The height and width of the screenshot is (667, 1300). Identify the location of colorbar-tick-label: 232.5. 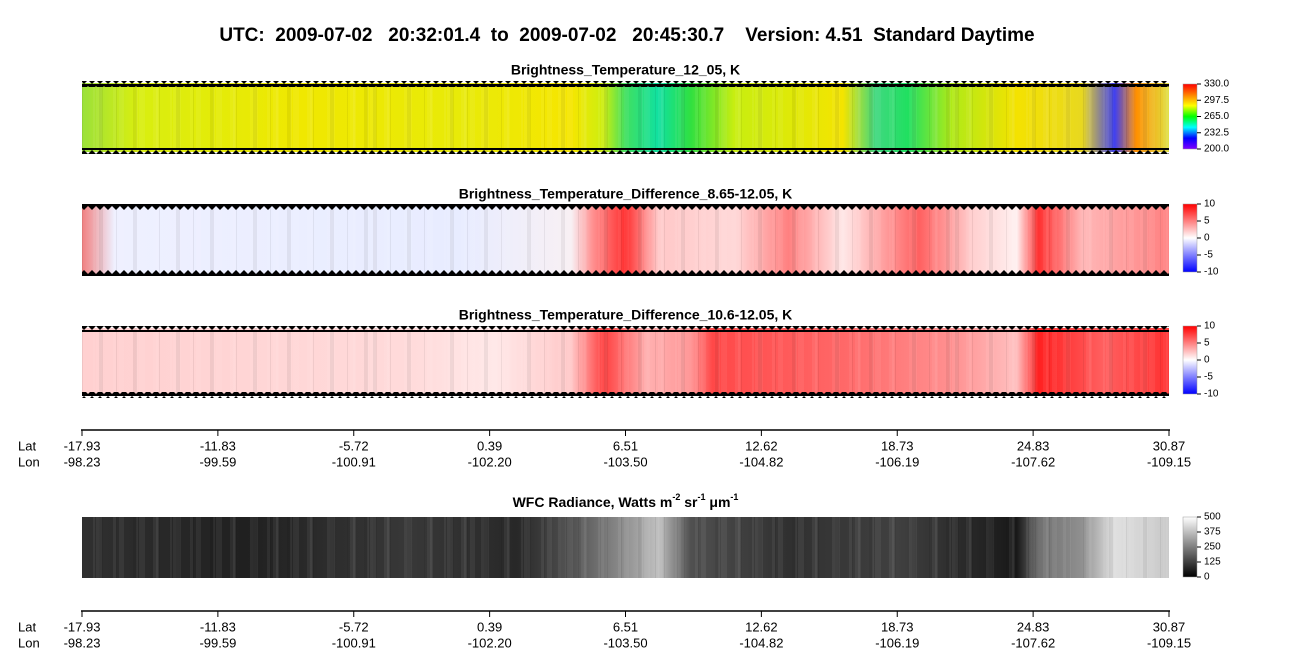
(1216, 132).